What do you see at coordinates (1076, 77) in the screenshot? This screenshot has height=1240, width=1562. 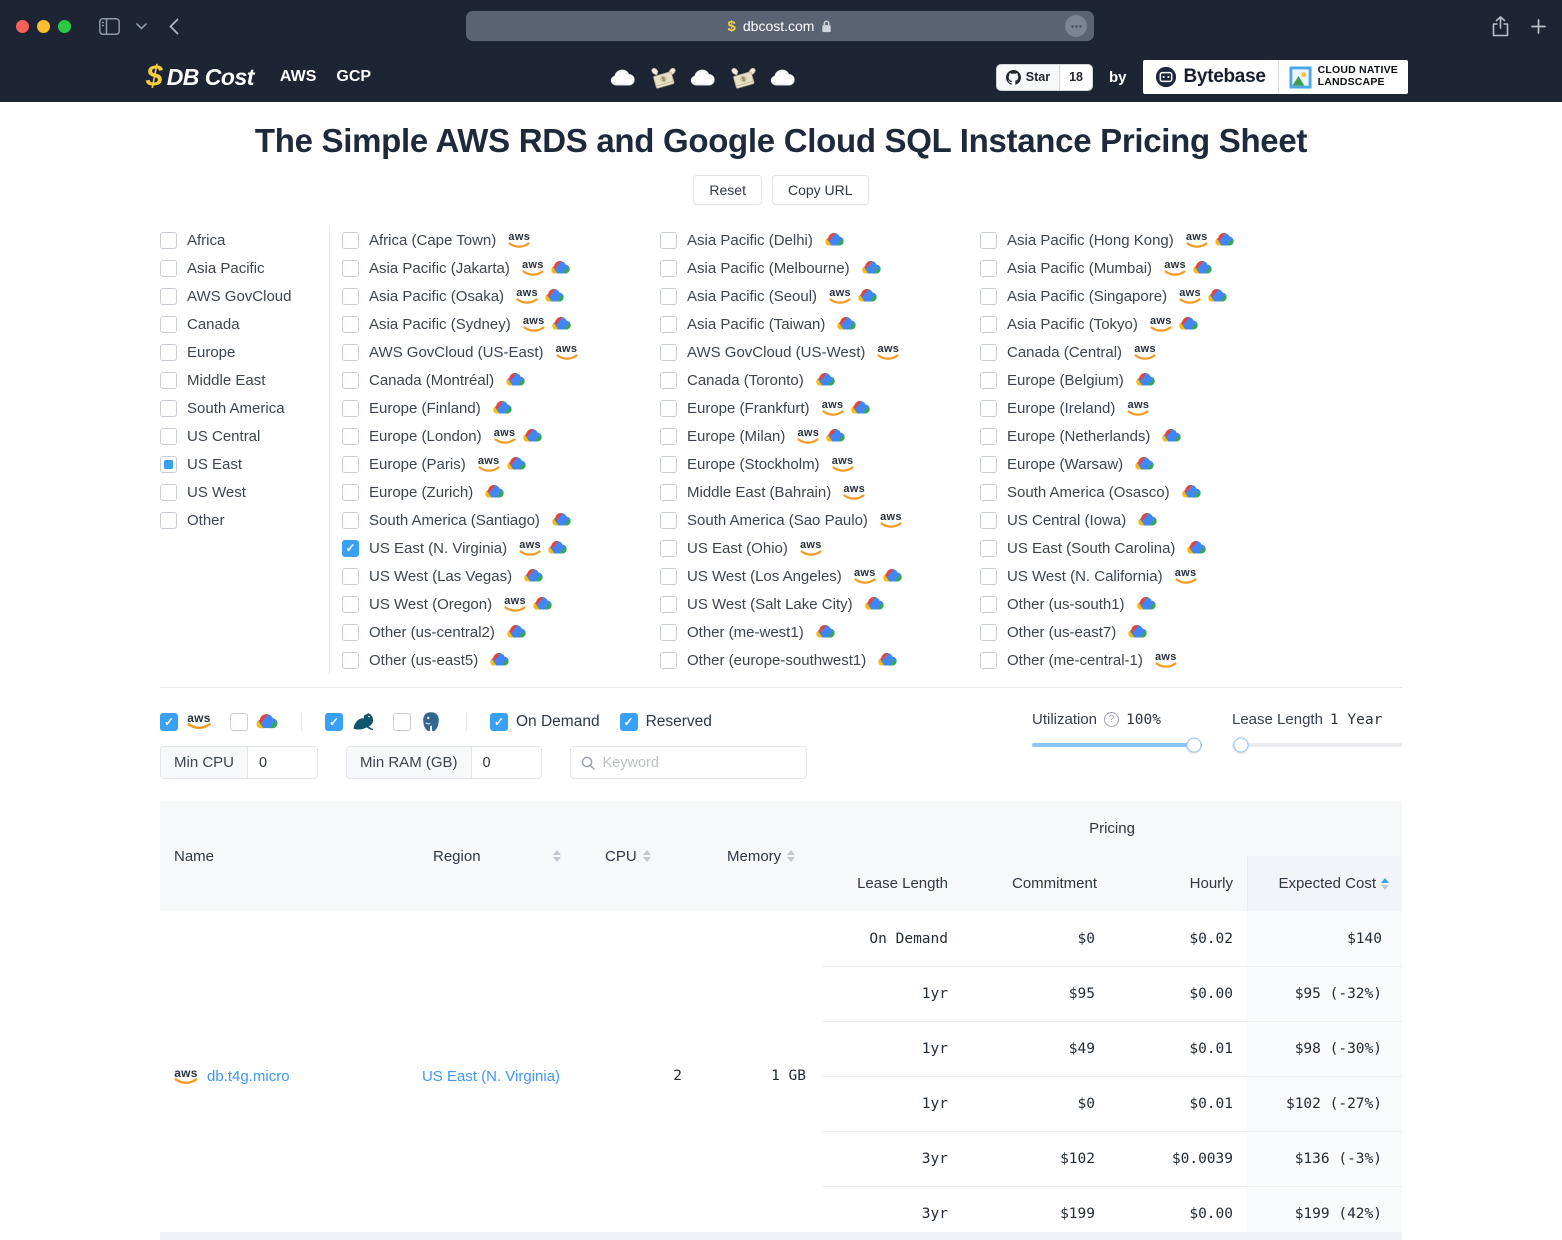 I see `github-star-count: 18` at bounding box center [1076, 77].